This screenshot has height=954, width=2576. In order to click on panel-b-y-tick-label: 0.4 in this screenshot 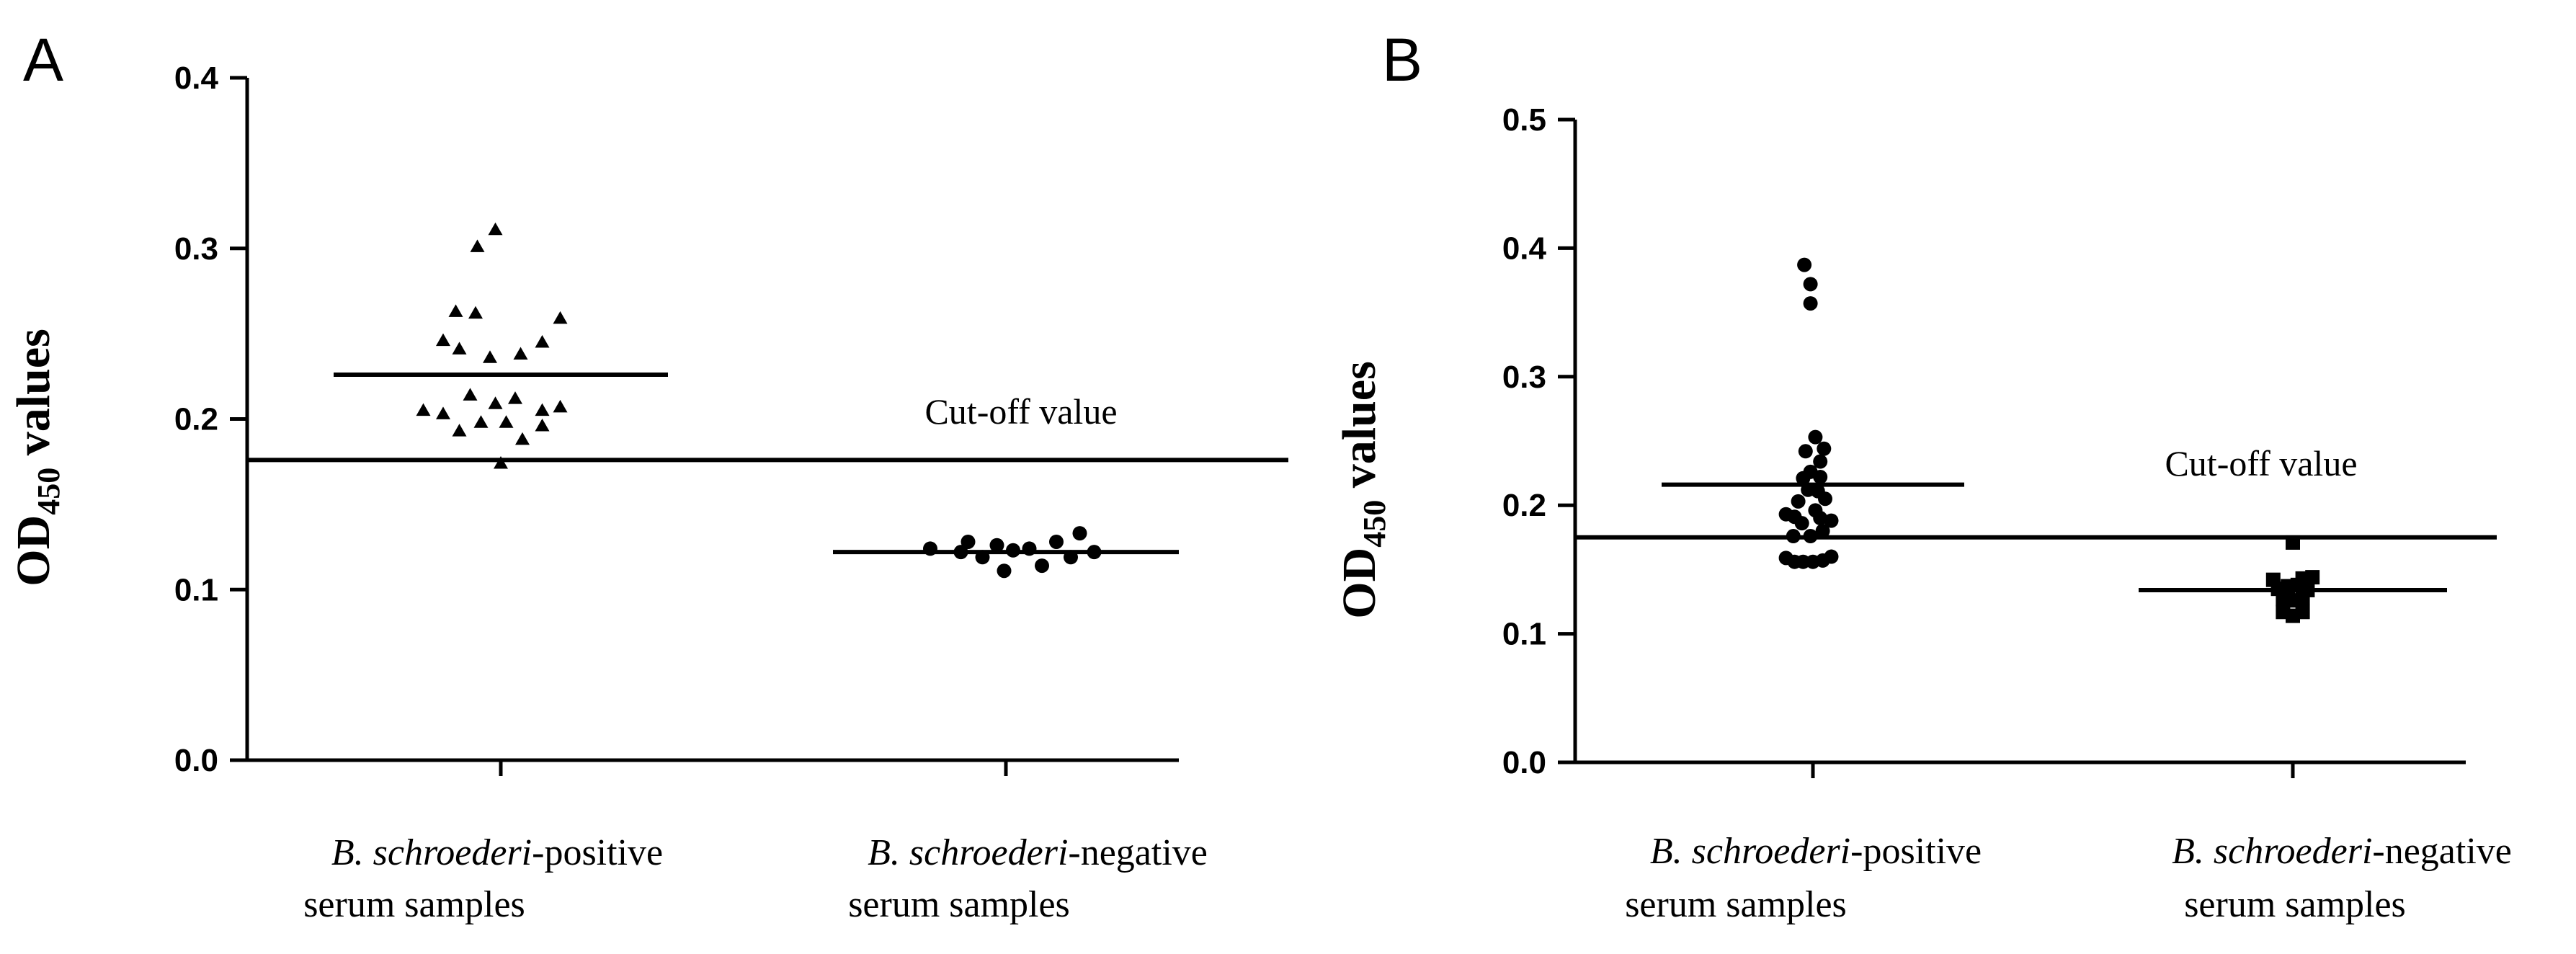, I will do `click(1524, 248)`.